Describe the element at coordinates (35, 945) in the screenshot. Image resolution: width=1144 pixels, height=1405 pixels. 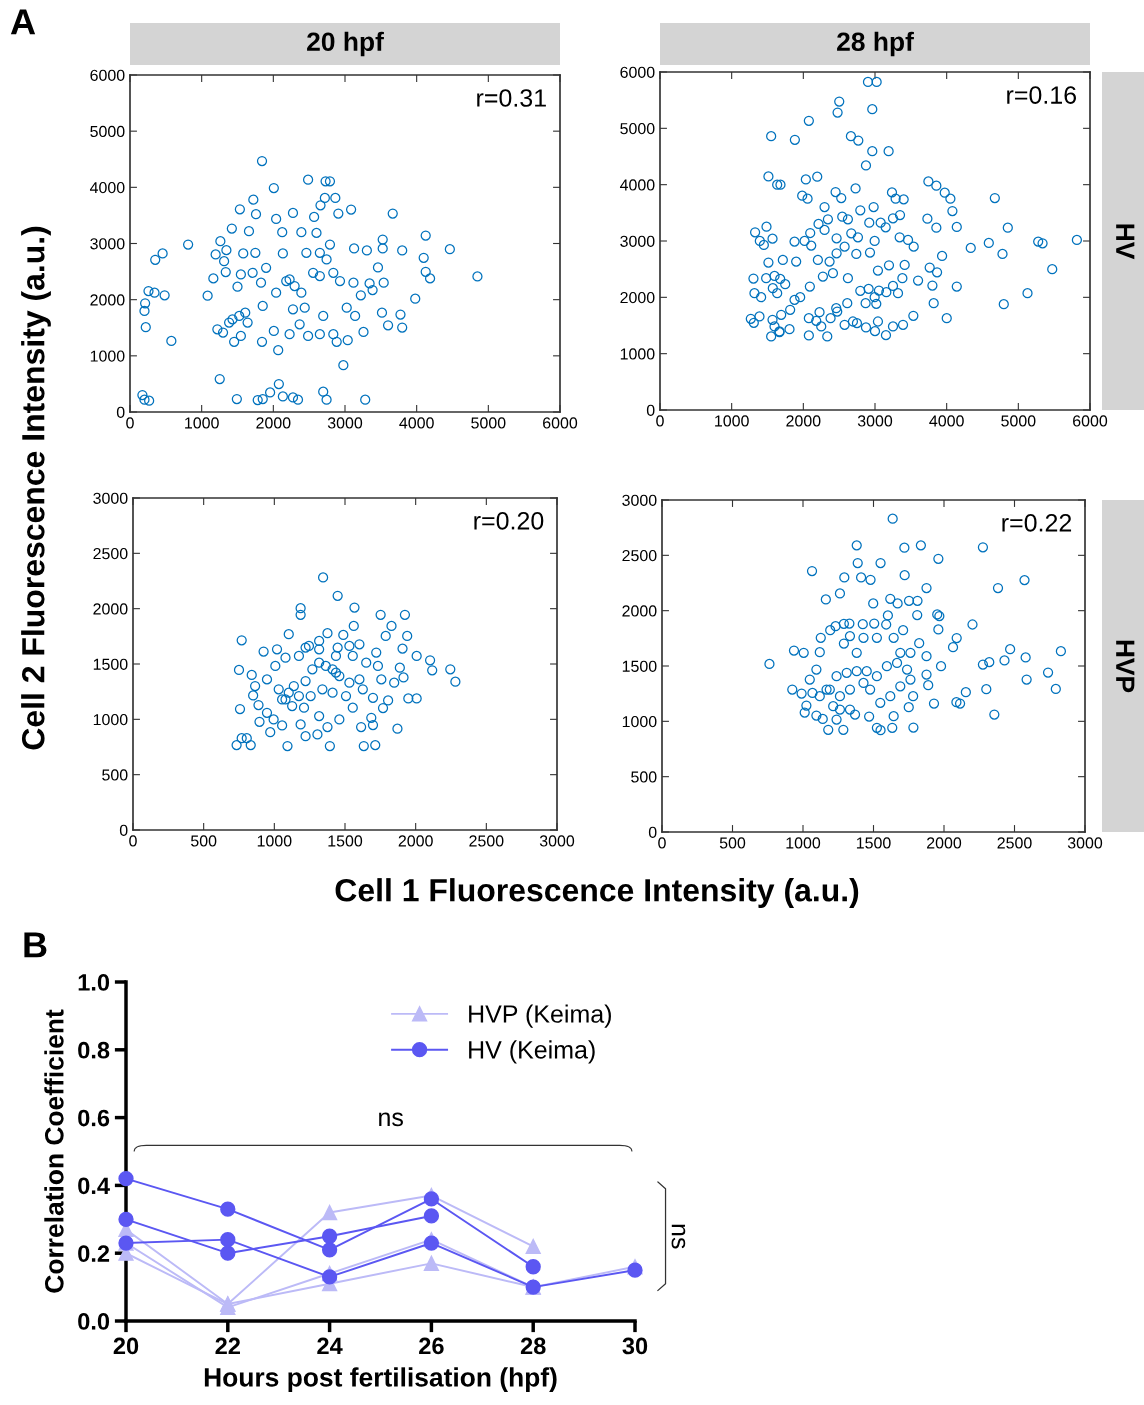
I see `text: B` at that location.